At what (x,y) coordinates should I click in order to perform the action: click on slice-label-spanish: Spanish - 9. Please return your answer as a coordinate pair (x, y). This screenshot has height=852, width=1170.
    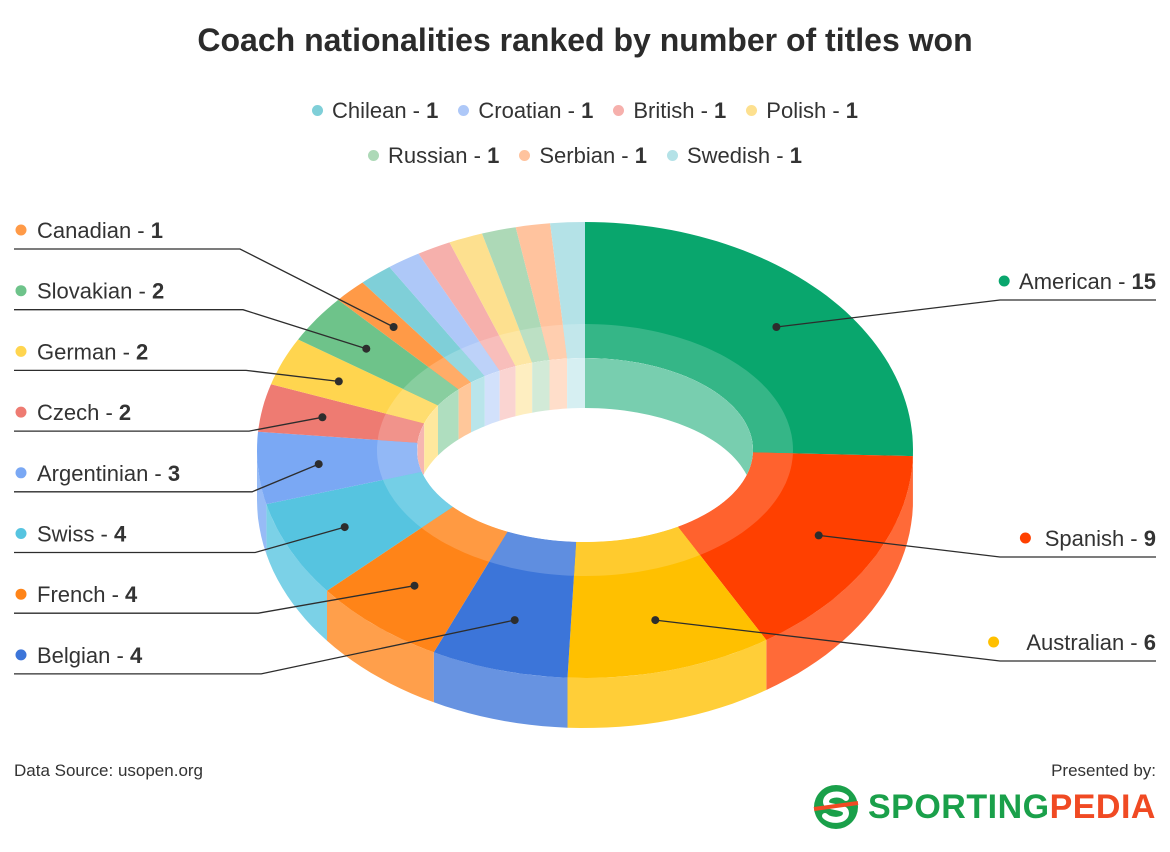
    Looking at the image, I should click on (1100, 538).